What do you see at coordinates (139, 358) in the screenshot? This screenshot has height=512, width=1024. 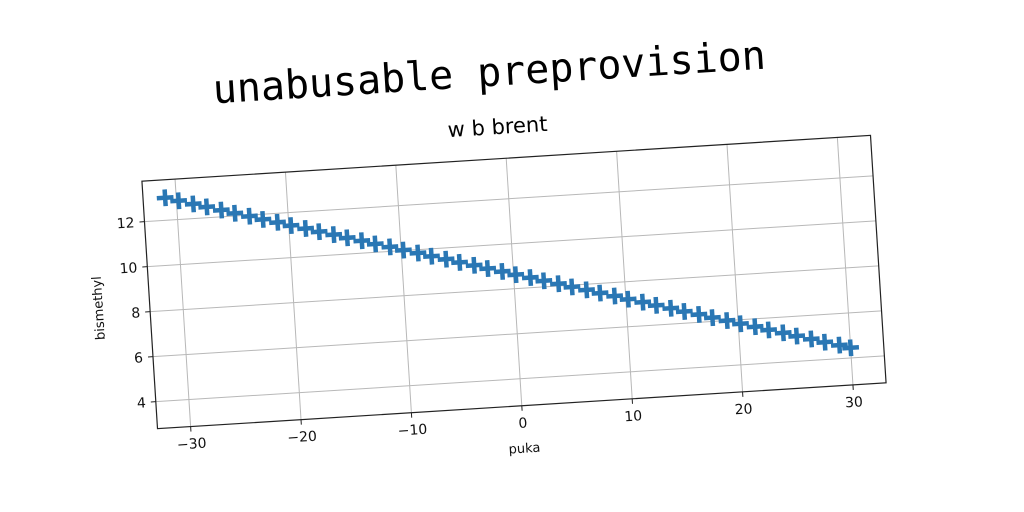 I see `y-tick-label: 6` at bounding box center [139, 358].